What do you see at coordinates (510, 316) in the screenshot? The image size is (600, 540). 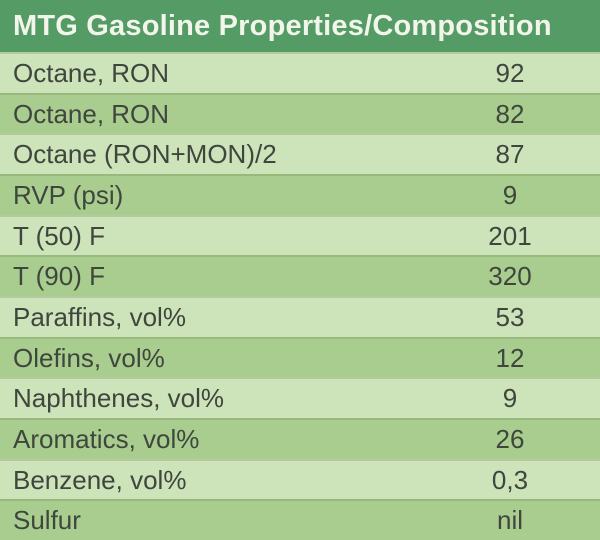 I see `row-value: 53` at bounding box center [510, 316].